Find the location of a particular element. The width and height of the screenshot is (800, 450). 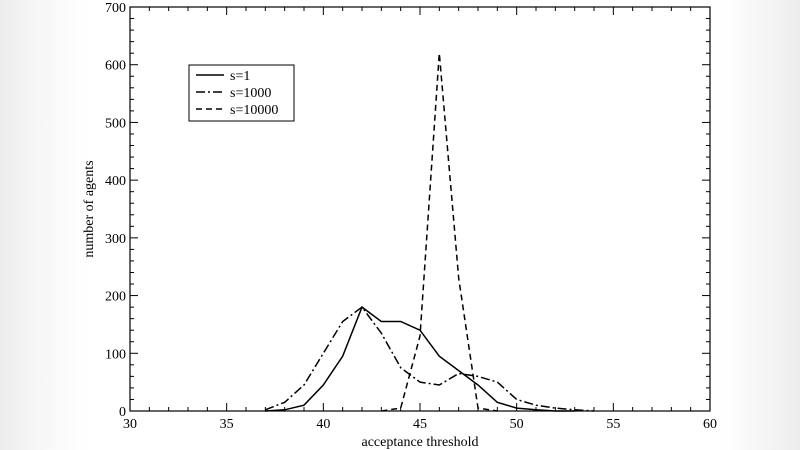

y-tick-label: 600 is located at coordinates (115, 66).